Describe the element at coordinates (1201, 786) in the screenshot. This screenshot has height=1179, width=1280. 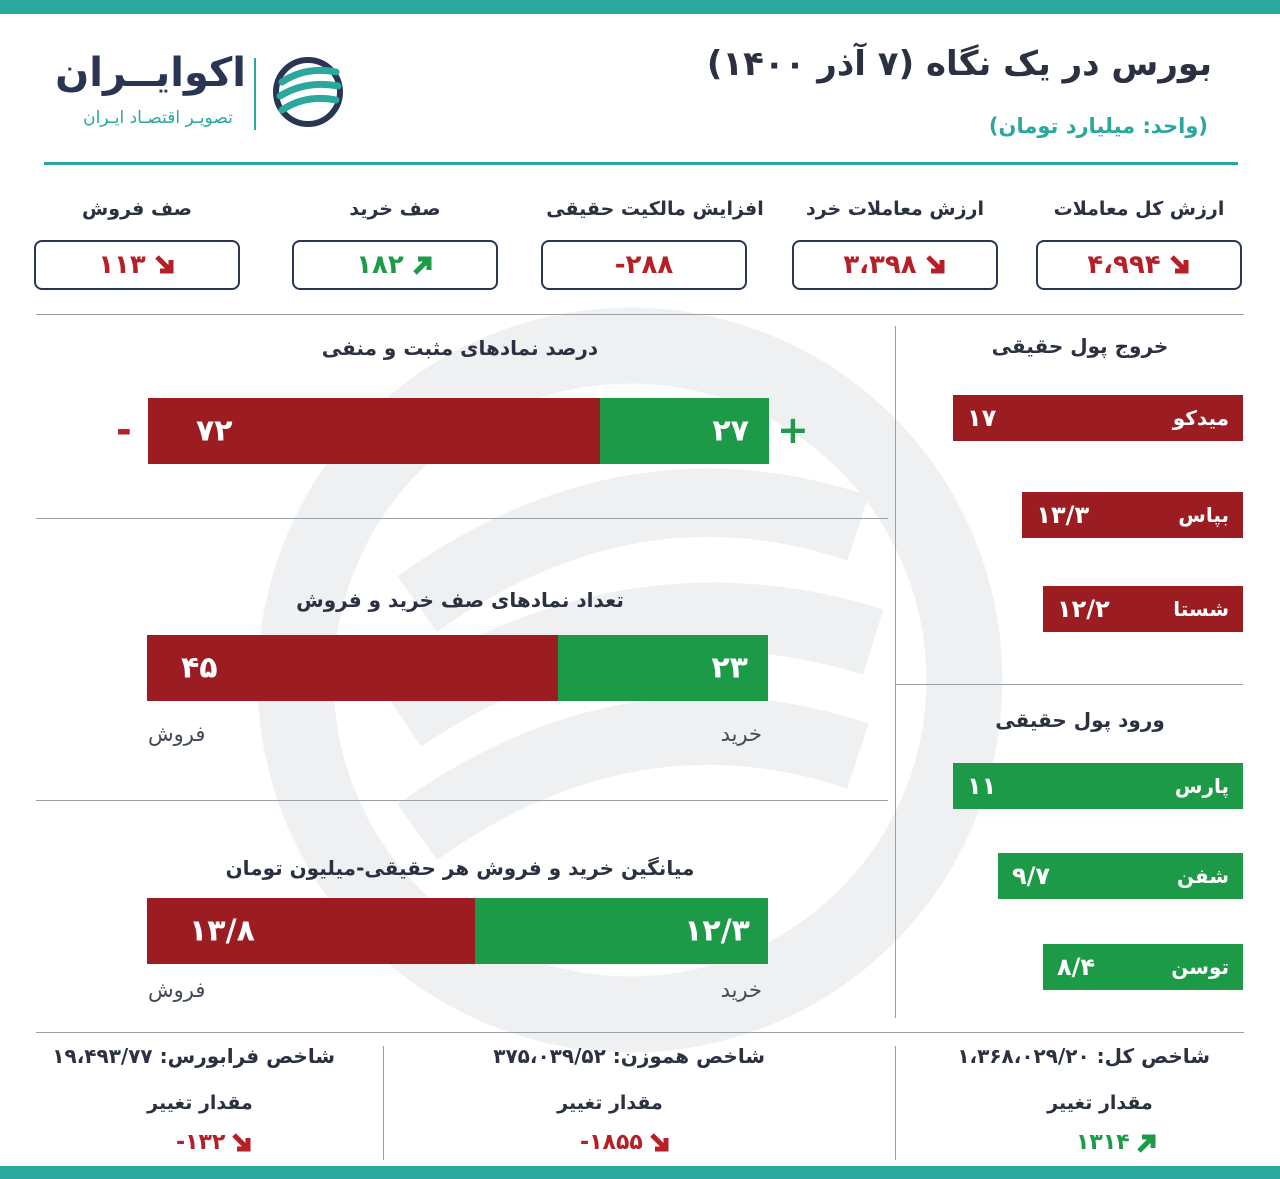
I see `symbol-name: پارس` at that location.